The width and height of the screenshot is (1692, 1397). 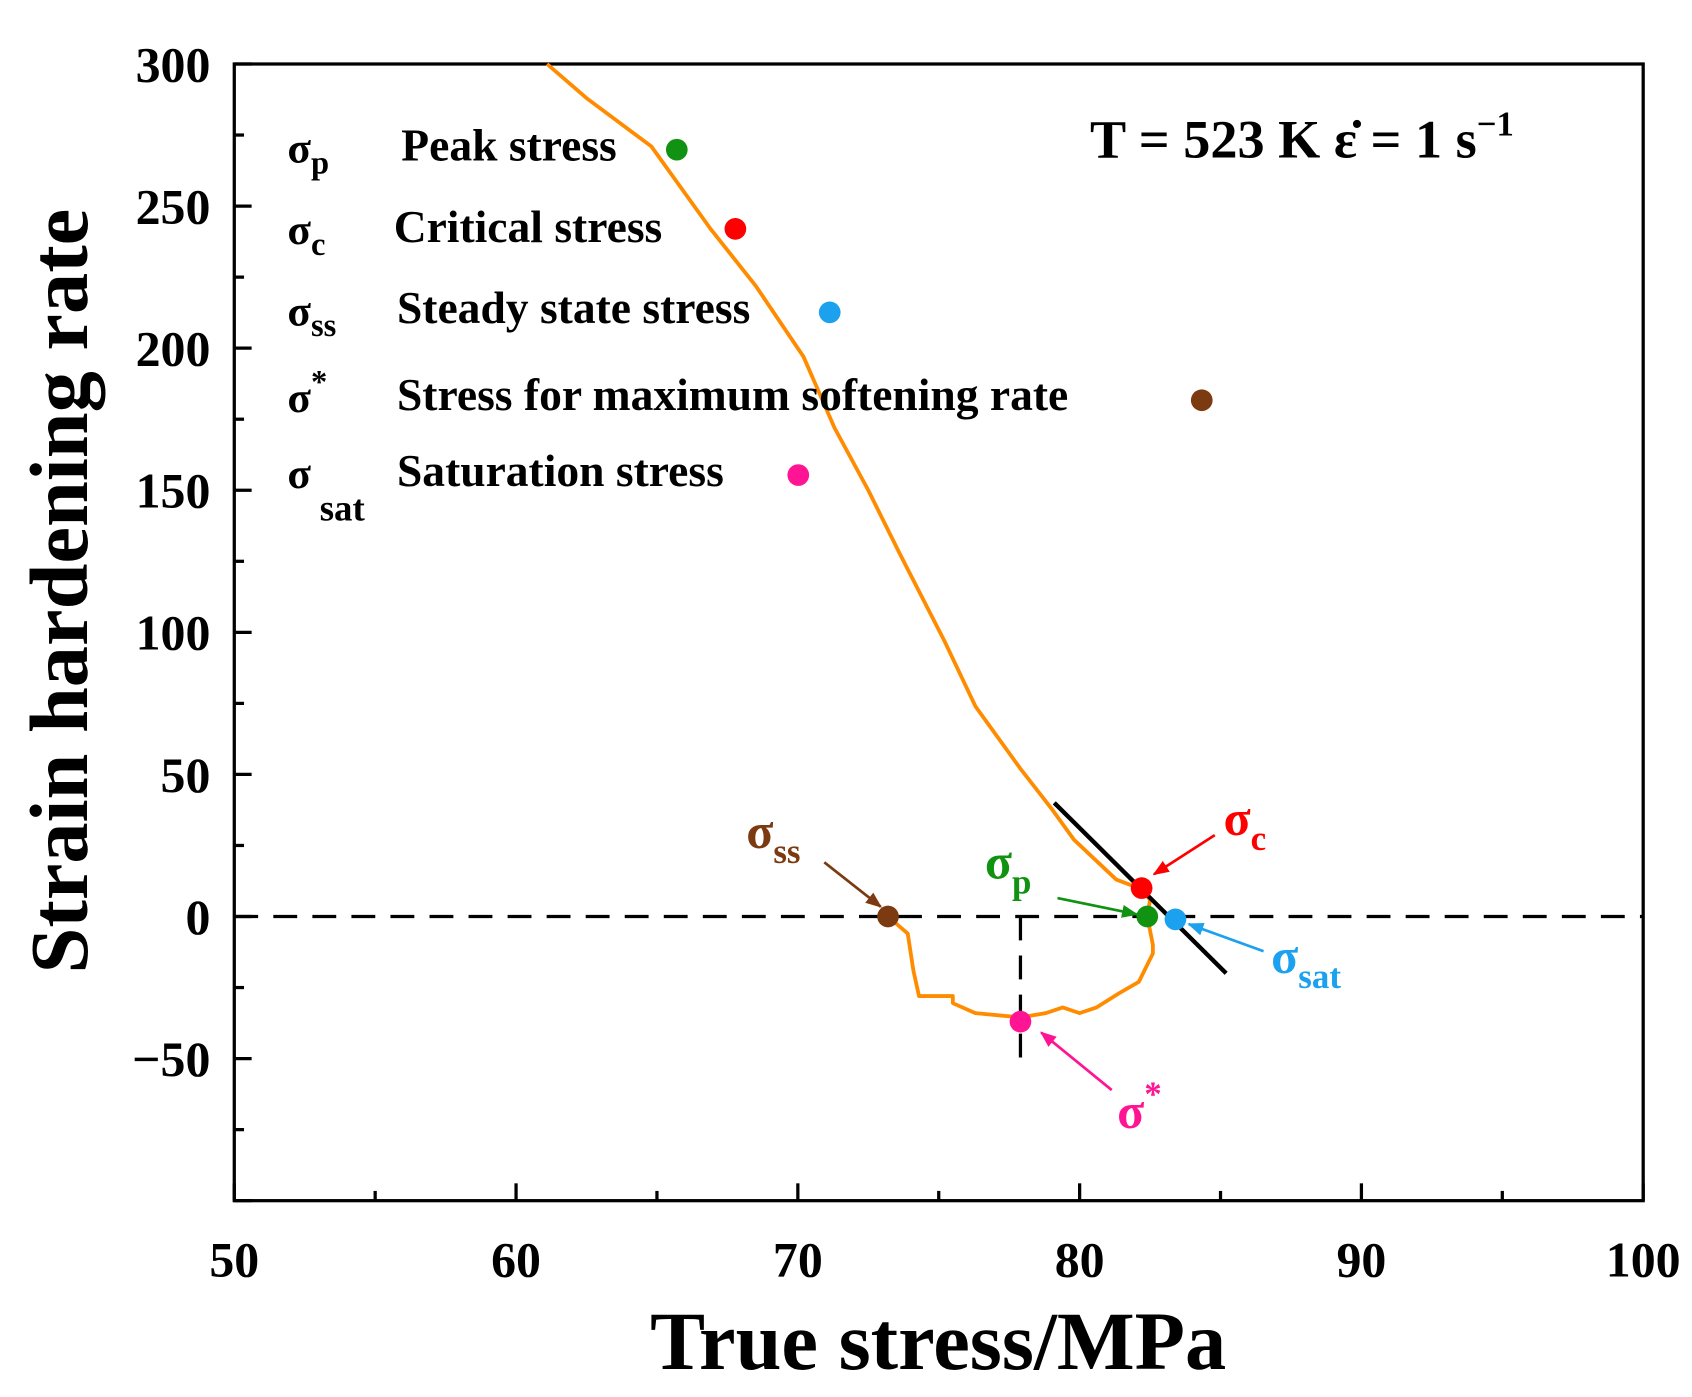 I want to click on y-tick-label: 100, so click(x=173, y=633).